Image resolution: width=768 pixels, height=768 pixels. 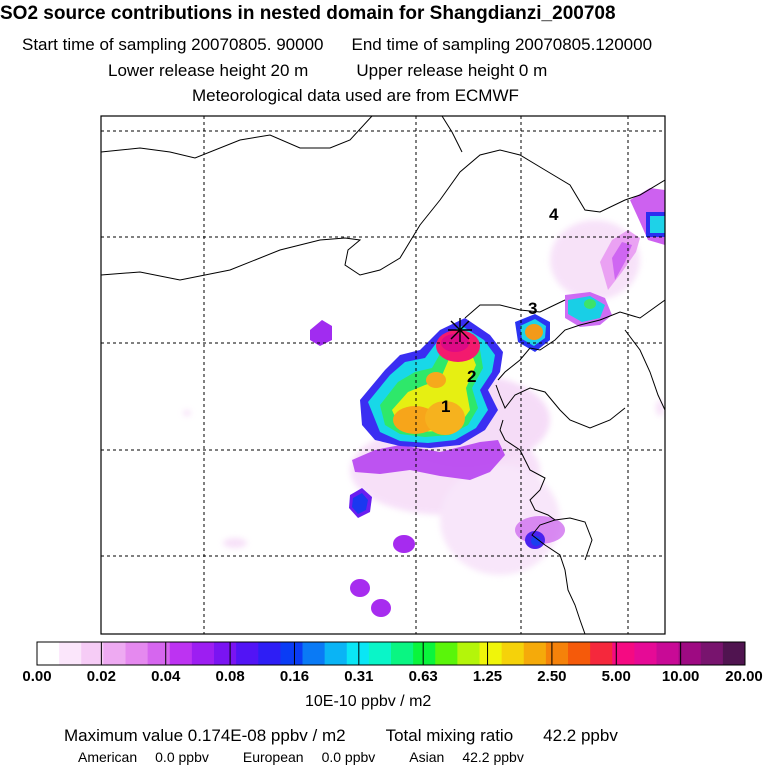 I want to click on max-value-label: Maximum value 0.174E-08 ppbv / m2, so click(x=205, y=735).